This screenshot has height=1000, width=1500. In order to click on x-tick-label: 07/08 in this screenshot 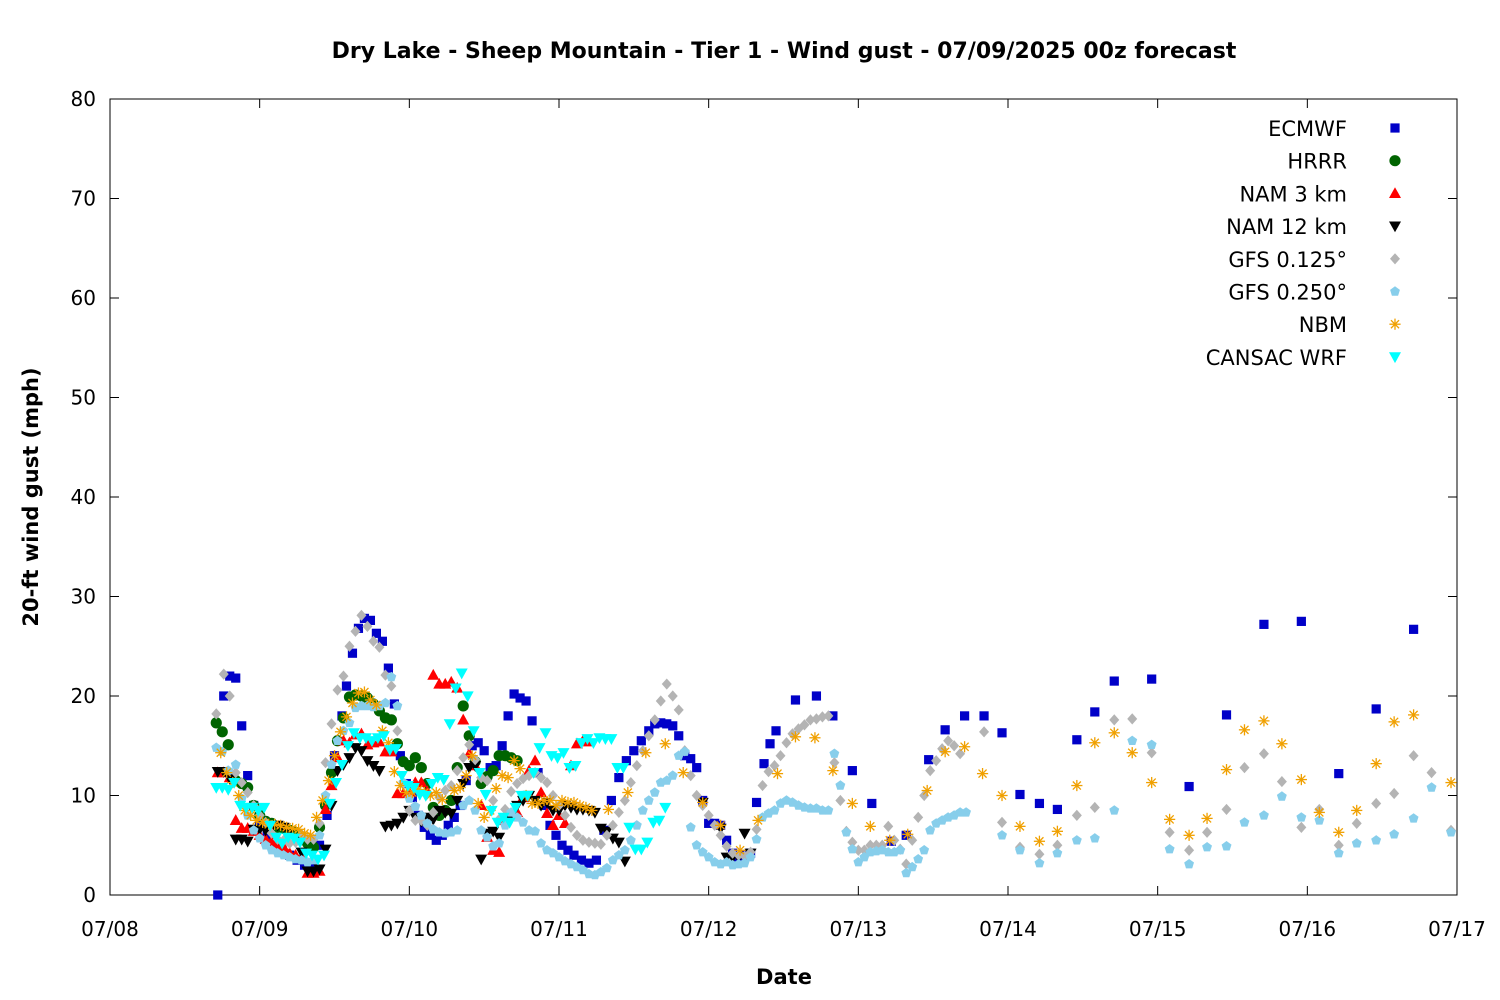, I will do `click(110, 929)`.